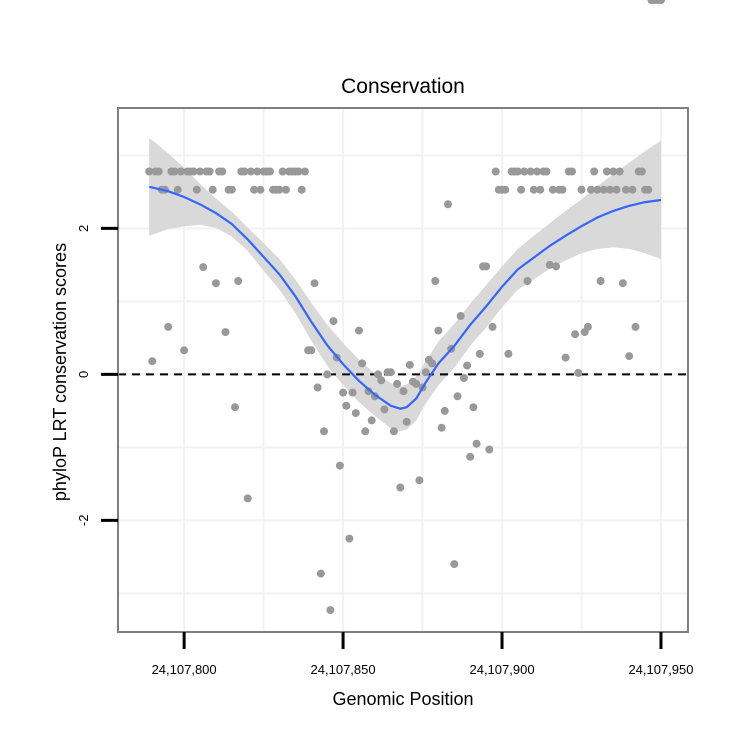  What do you see at coordinates (402, 699) in the screenshot?
I see `x-axis-label: Genomic Position` at bounding box center [402, 699].